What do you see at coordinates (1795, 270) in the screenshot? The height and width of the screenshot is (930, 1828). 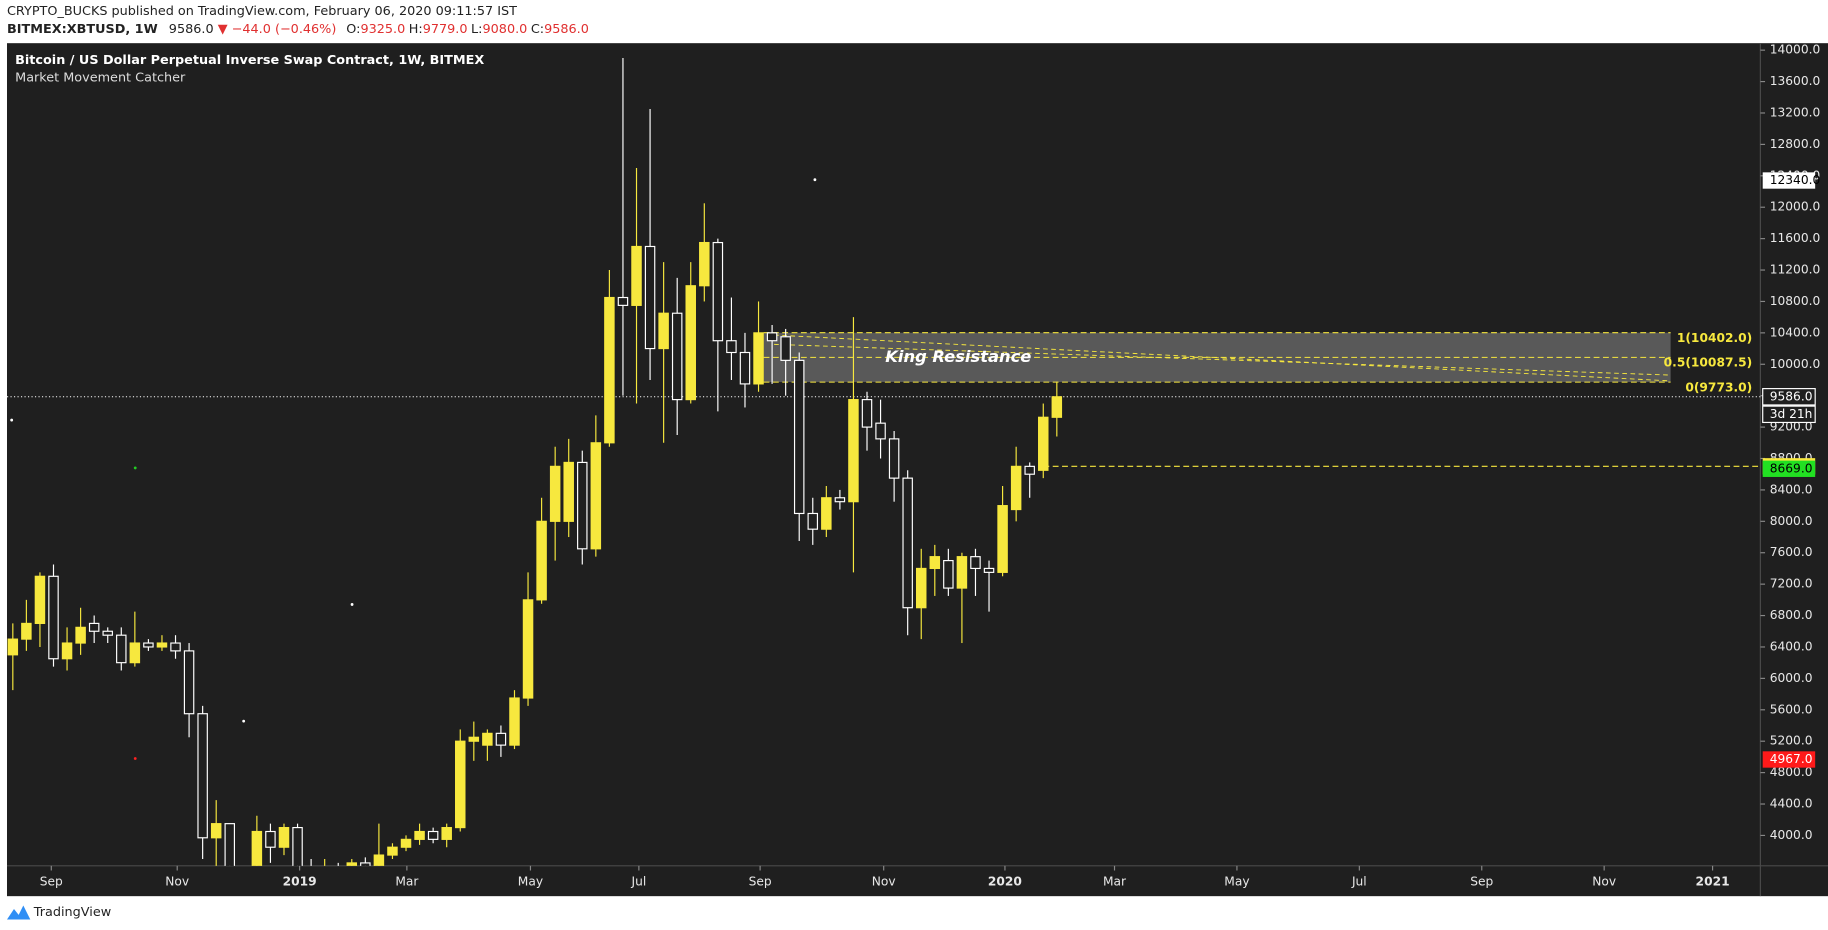 I see `y-tick-label: 11200.0` at bounding box center [1795, 270].